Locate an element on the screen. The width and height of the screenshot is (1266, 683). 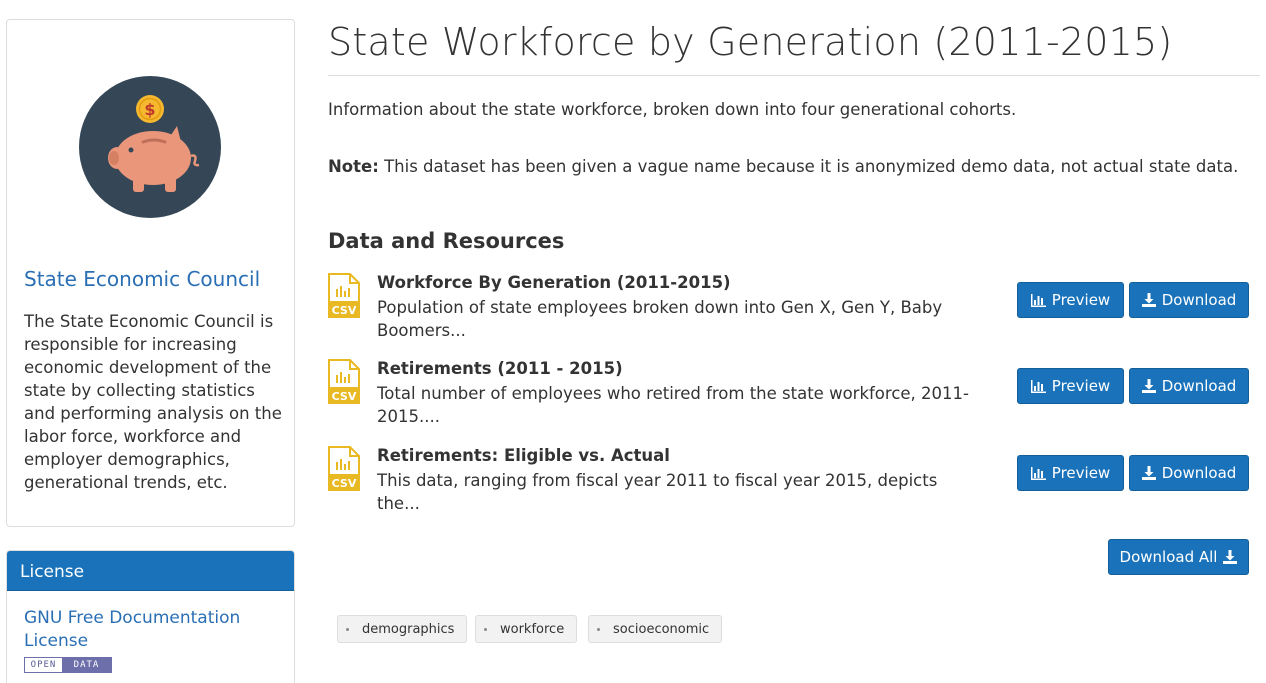
resource-title: Workforce By Generation (2011-2015) is located at coordinates (554, 282).